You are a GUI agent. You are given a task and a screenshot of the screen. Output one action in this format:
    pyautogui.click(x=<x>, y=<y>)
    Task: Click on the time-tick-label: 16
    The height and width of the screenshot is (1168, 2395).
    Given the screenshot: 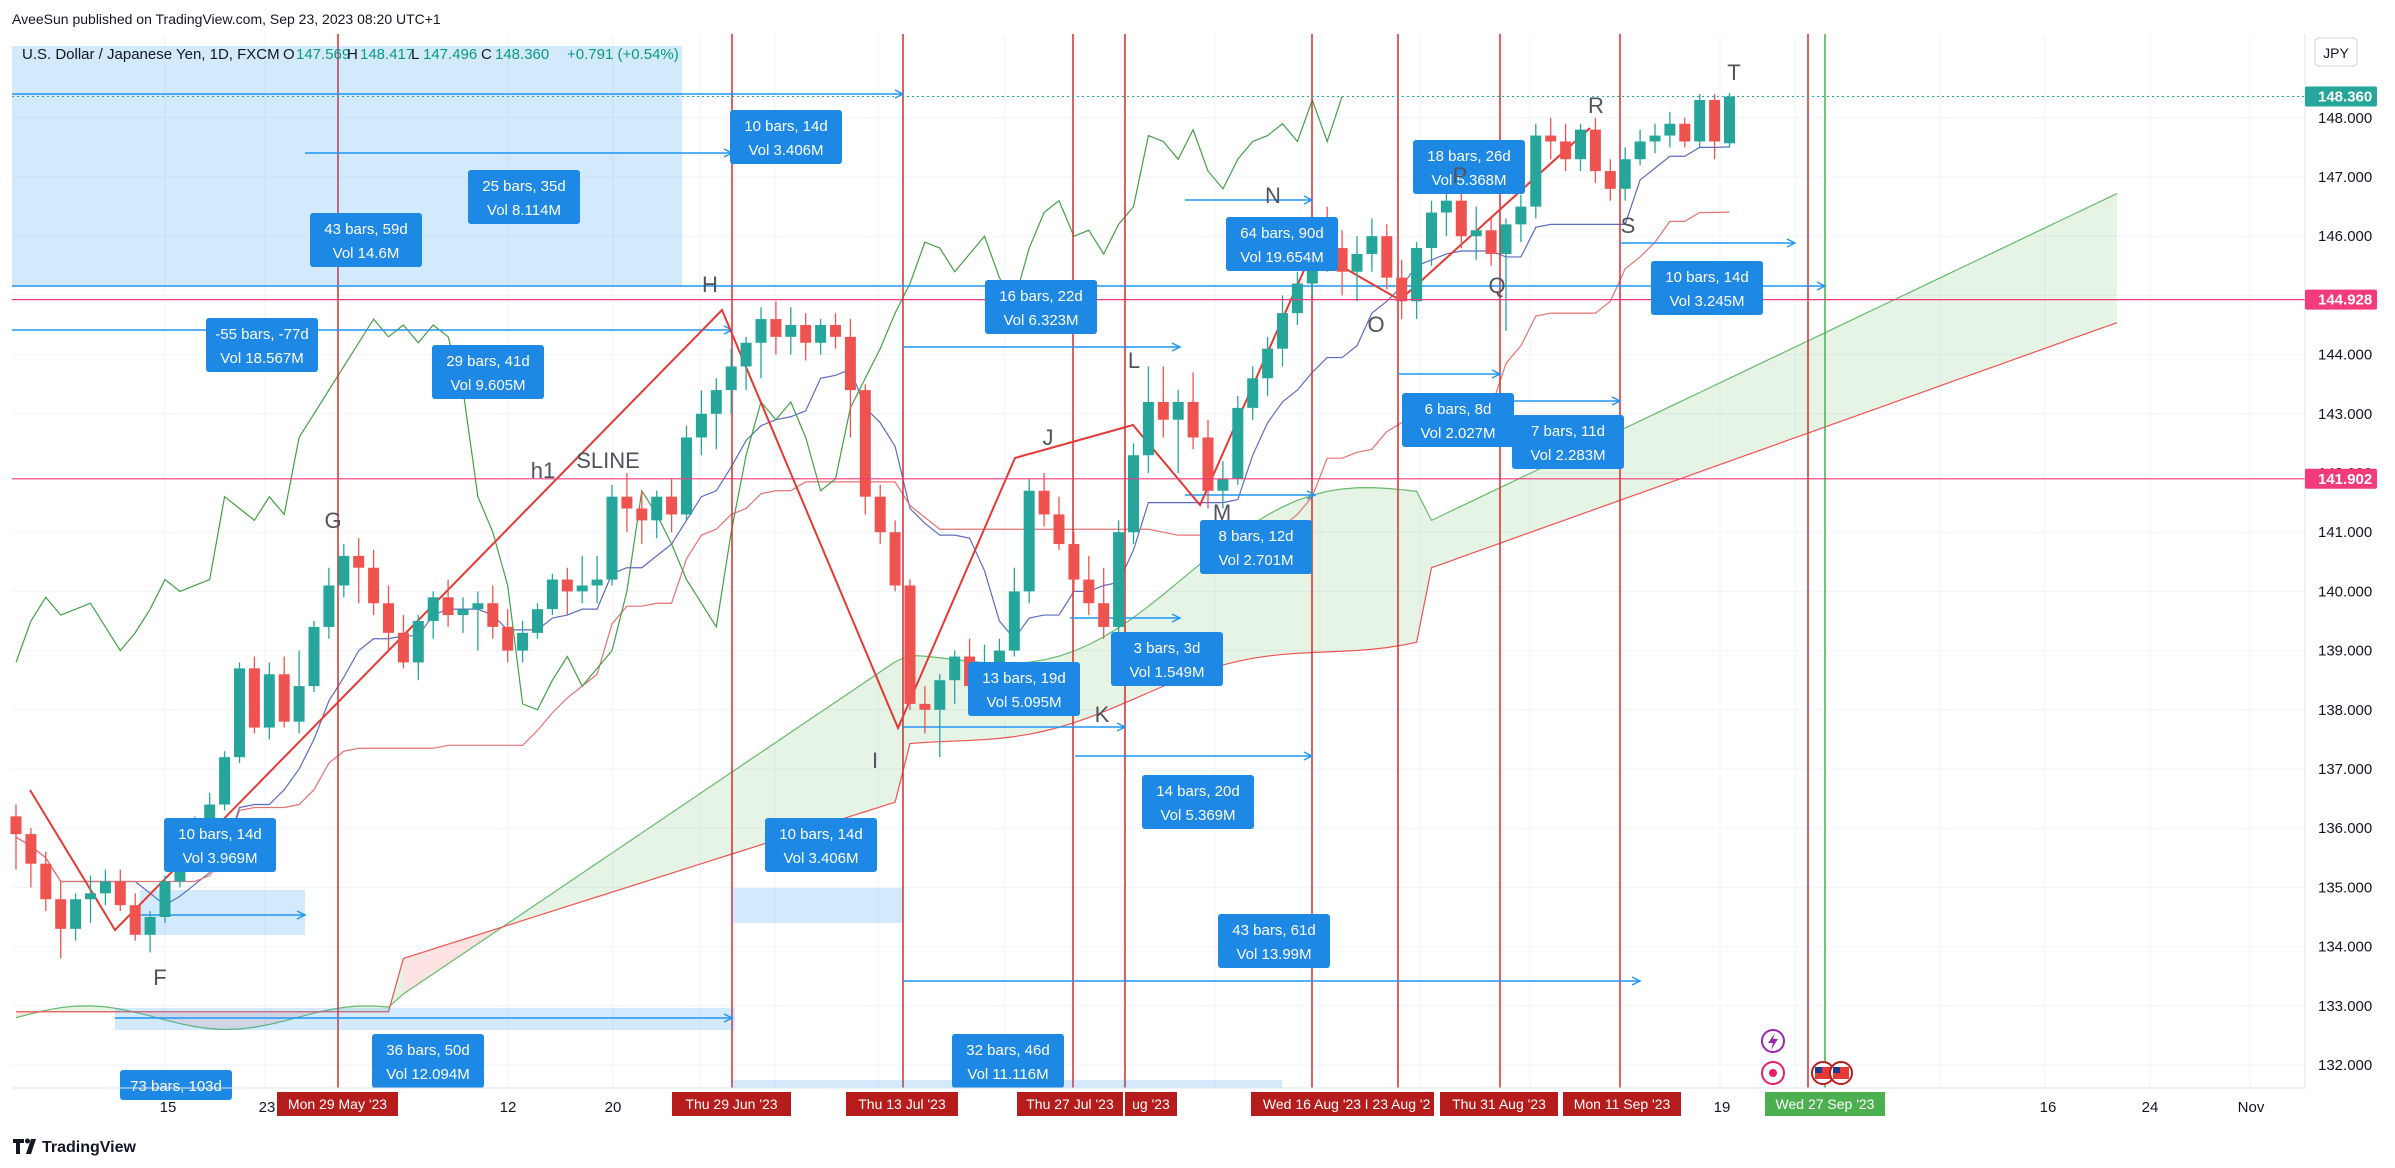 What is the action you would take?
    pyautogui.click(x=2048, y=1107)
    